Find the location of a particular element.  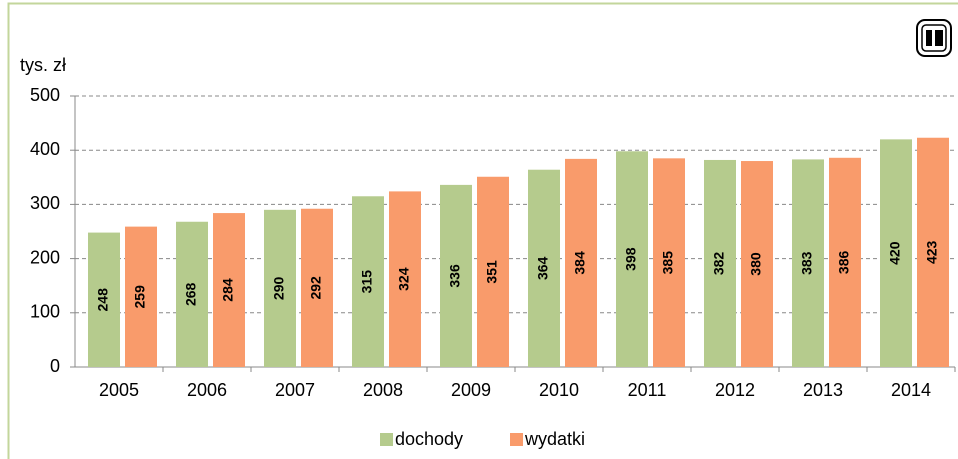

value-label: 324 is located at coordinates (404, 279).